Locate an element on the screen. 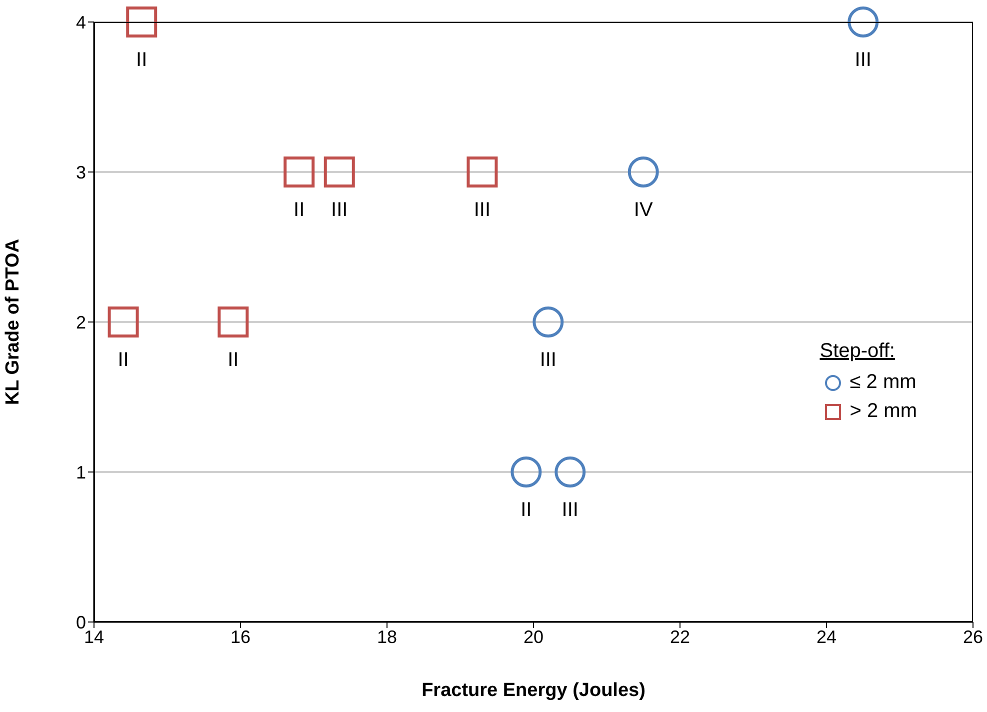  annotation: IV is located at coordinates (644, 210).